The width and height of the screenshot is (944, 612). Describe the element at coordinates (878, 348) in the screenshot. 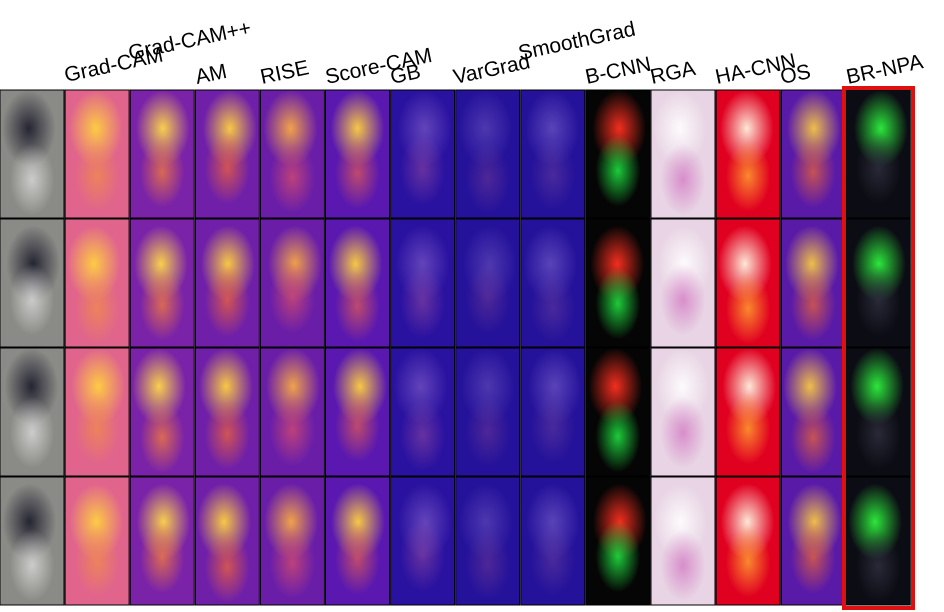

I see `highlight-box` at that location.